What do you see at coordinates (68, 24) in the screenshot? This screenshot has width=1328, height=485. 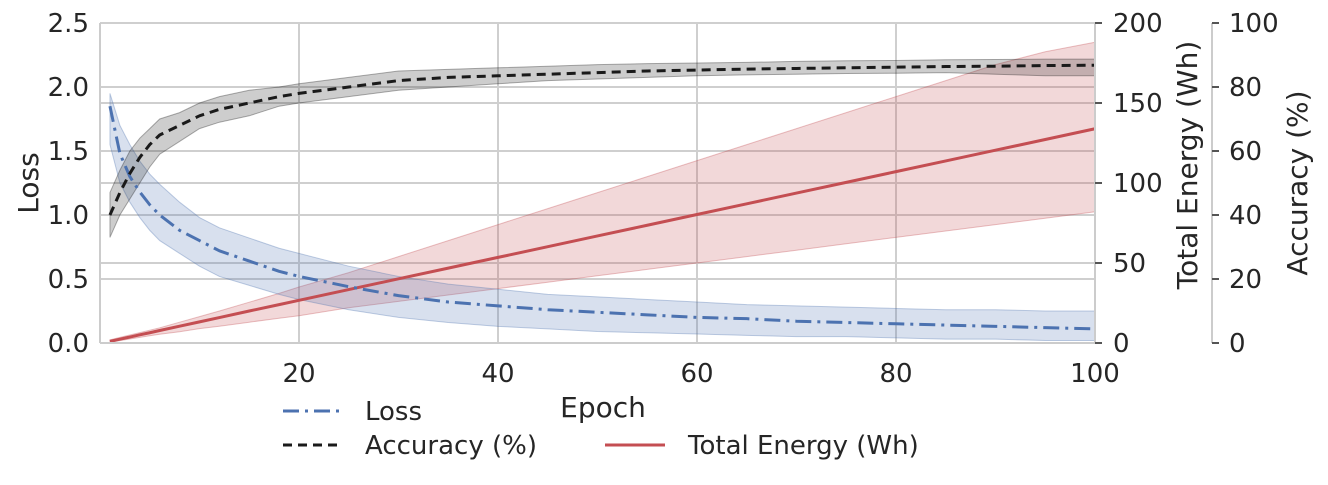 I see `loss-tick-label: 2.5` at bounding box center [68, 24].